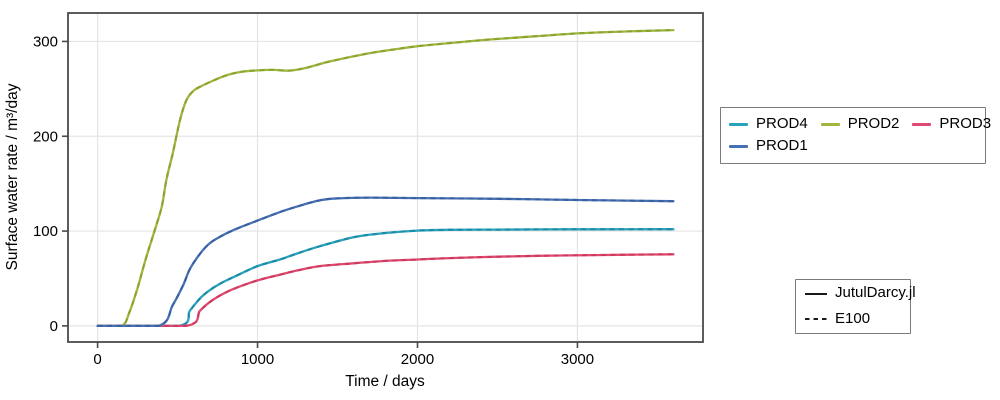 This screenshot has width=1000, height=400. I want to click on y-tick-label: 300, so click(45, 41).